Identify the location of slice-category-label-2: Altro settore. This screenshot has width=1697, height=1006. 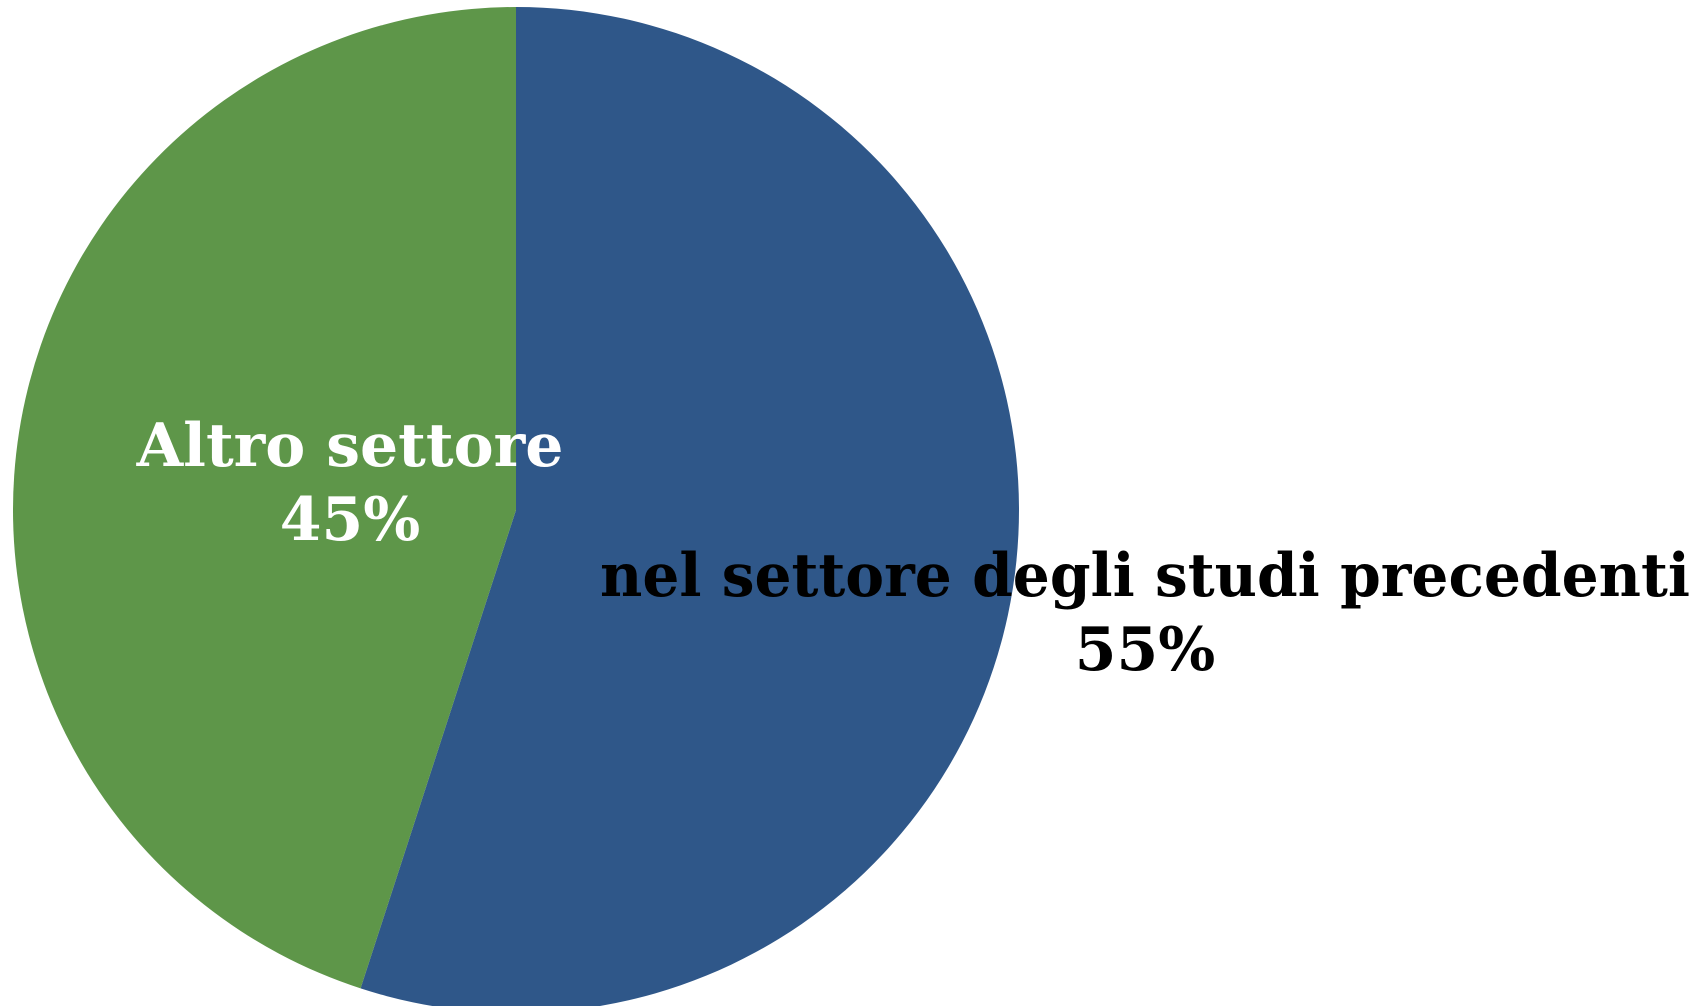
(350, 446).